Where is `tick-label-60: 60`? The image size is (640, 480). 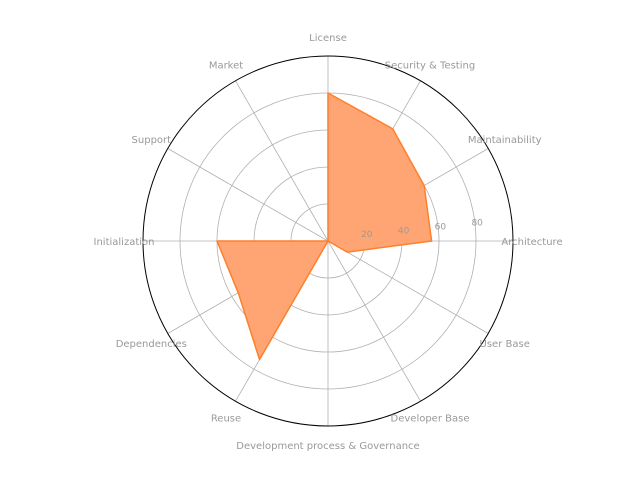
tick-label-60: 60 is located at coordinates (441, 227).